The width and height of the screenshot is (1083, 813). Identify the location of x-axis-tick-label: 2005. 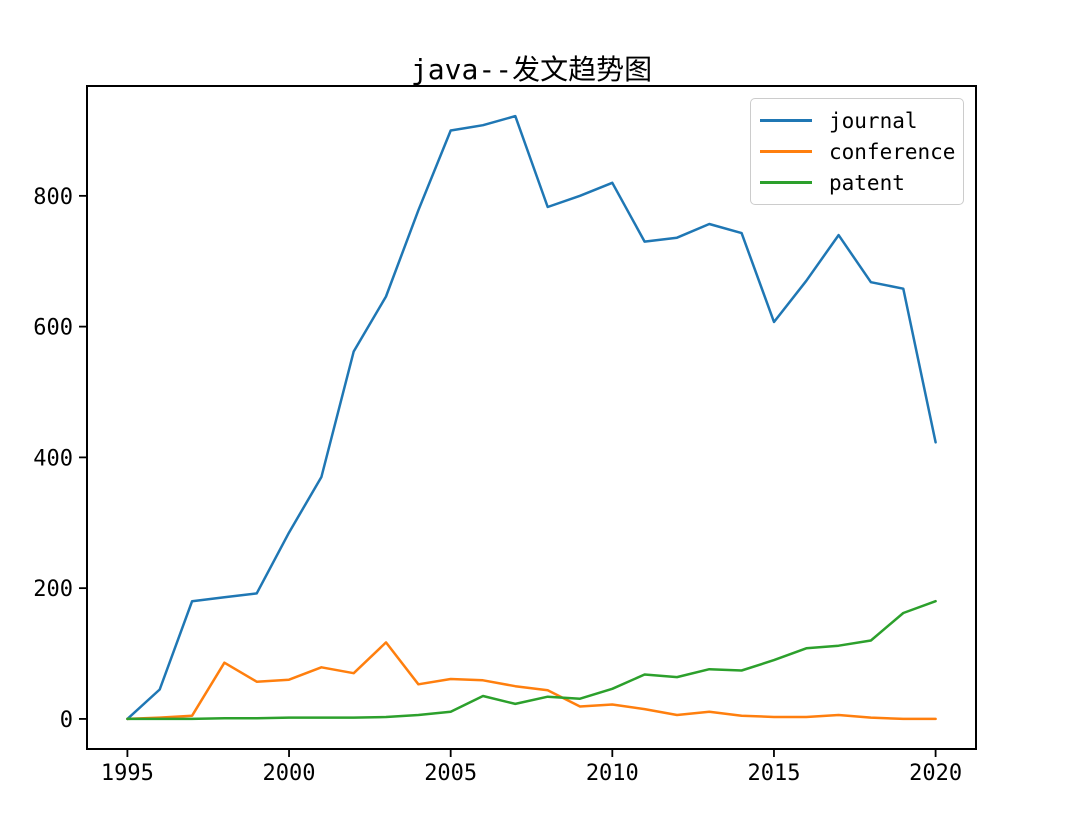
(450, 773).